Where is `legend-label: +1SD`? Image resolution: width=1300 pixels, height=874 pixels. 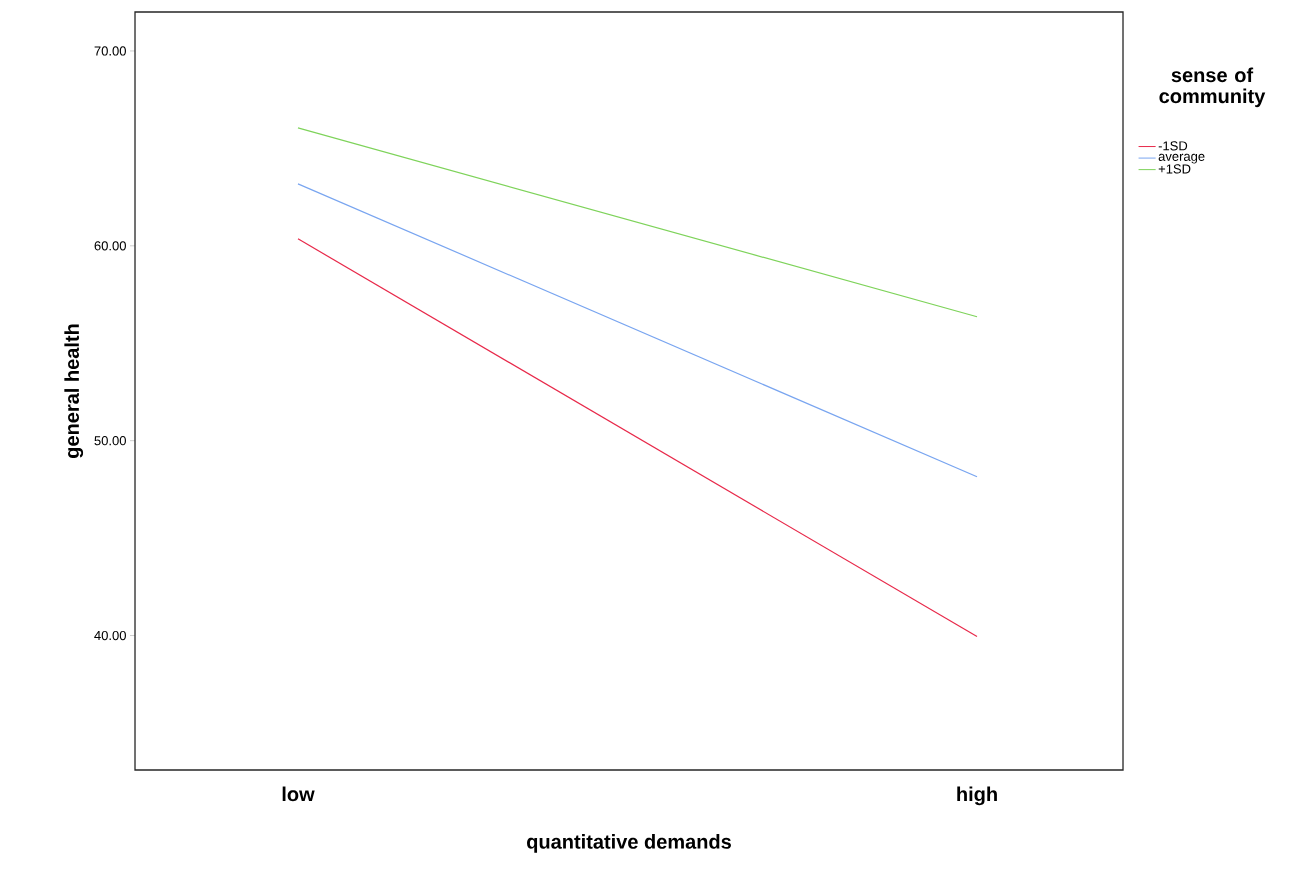
legend-label: +1SD is located at coordinates (1174, 169).